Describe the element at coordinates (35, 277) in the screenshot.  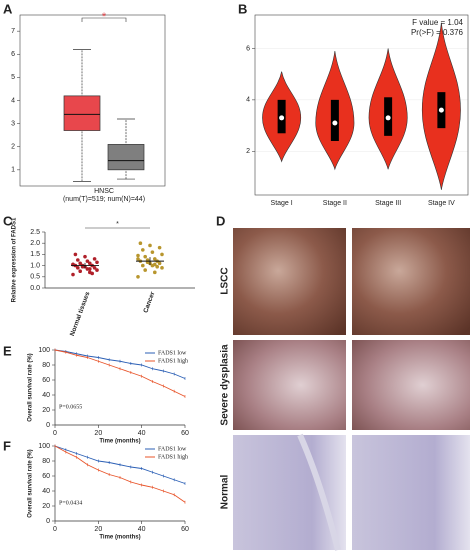
I see `y-tick-label: 0.5` at that location.